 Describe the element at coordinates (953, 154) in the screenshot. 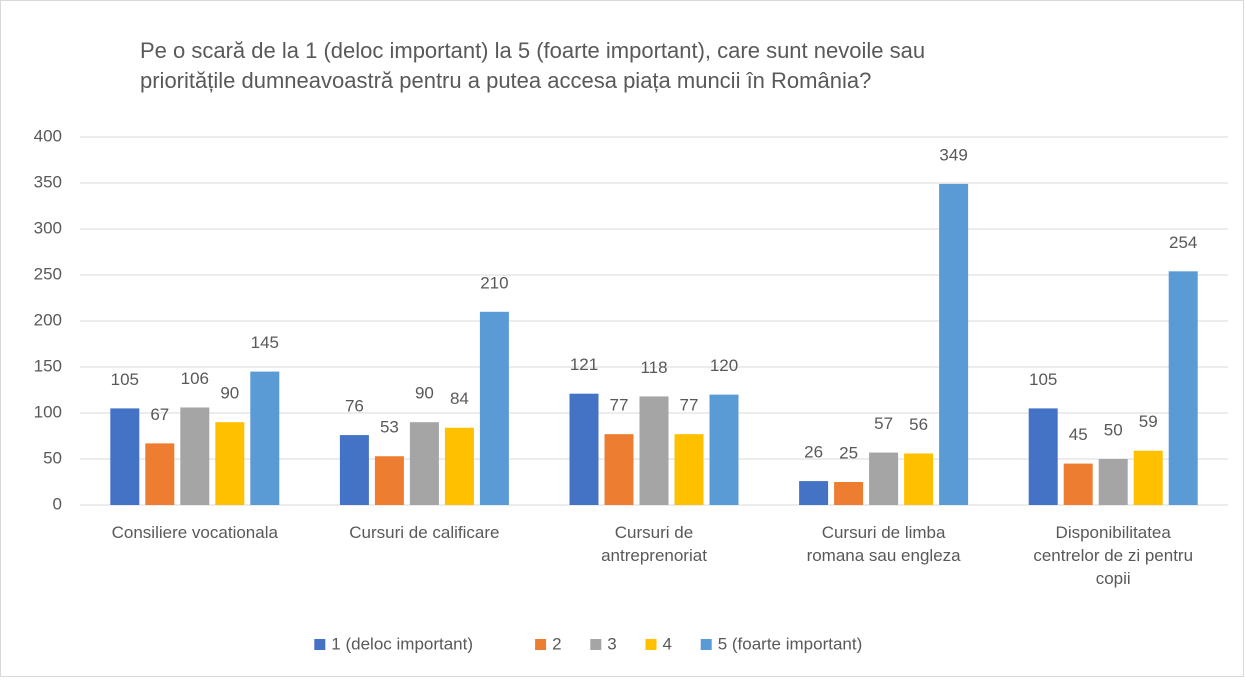

I see `data-label: 349` at that location.